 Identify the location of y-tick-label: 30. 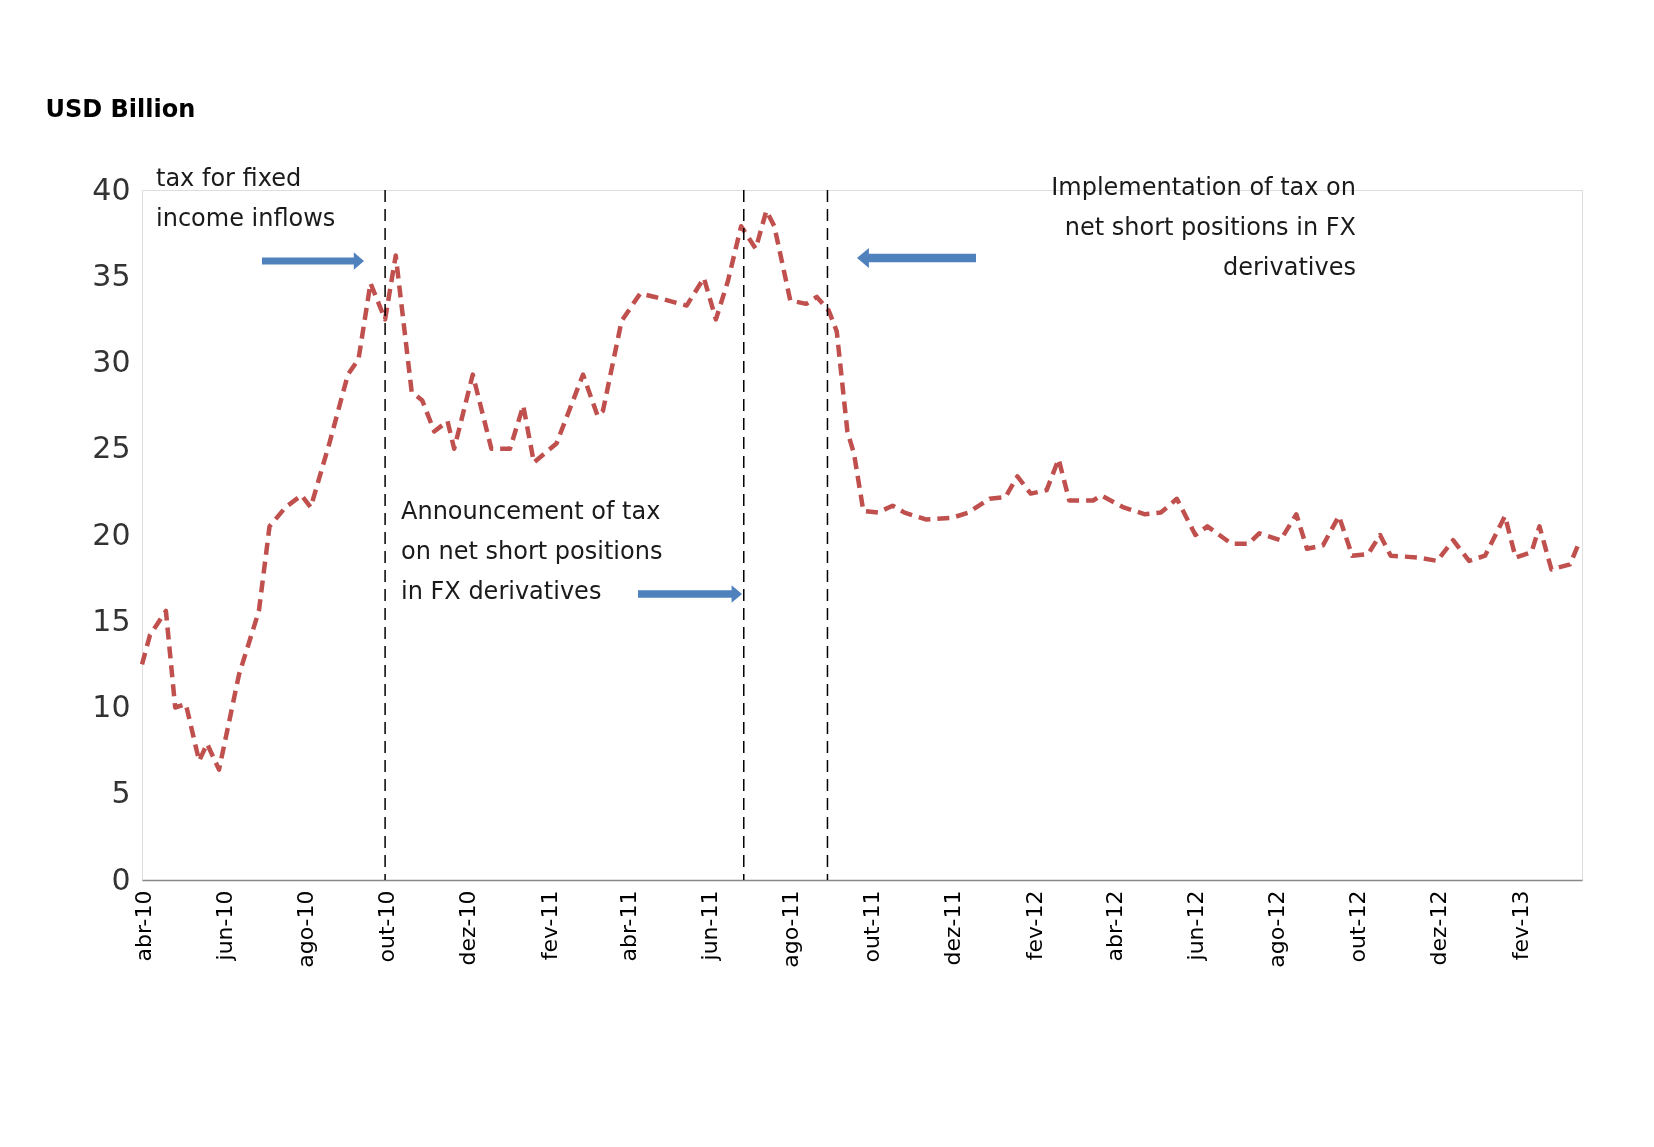
(111, 361).